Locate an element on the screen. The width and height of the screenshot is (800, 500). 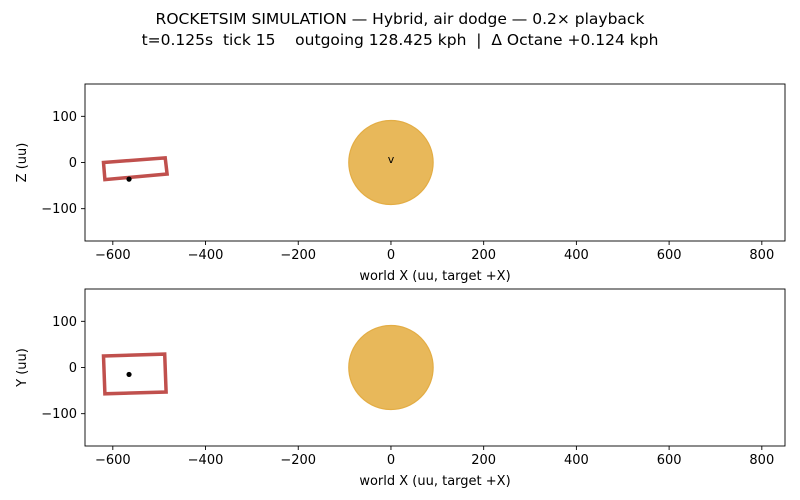
panel-side-y-tick-label: −100 is located at coordinates (59, 209).